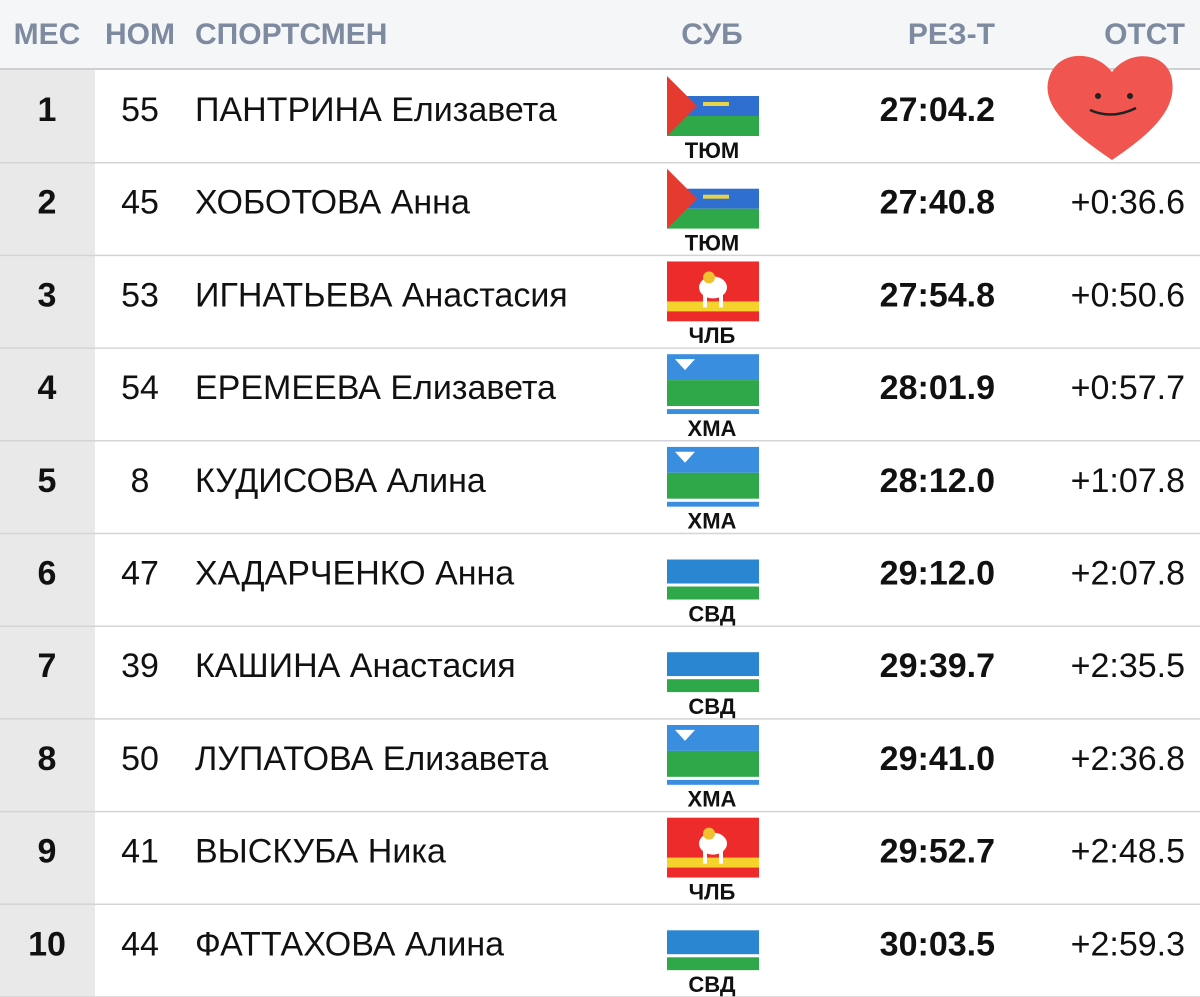 This screenshot has height=997, width=1200. What do you see at coordinates (1110, 107) in the screenshot?
I see `heart-sticker` at bounding box center [1110, 107].